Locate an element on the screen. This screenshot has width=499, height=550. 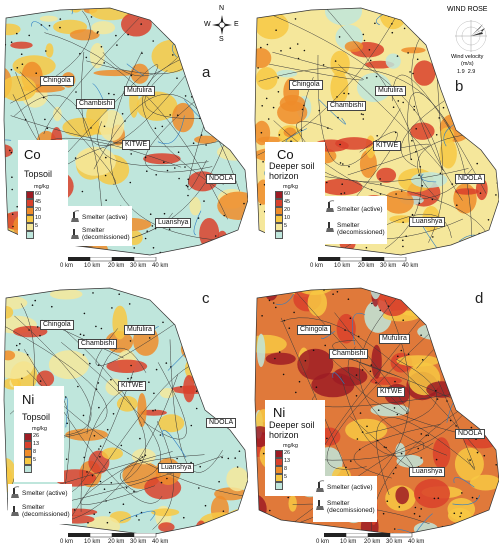
smelter-legend-a: Smelter (active) Smelter (decomissioned) is located at coordinates (100, 226).